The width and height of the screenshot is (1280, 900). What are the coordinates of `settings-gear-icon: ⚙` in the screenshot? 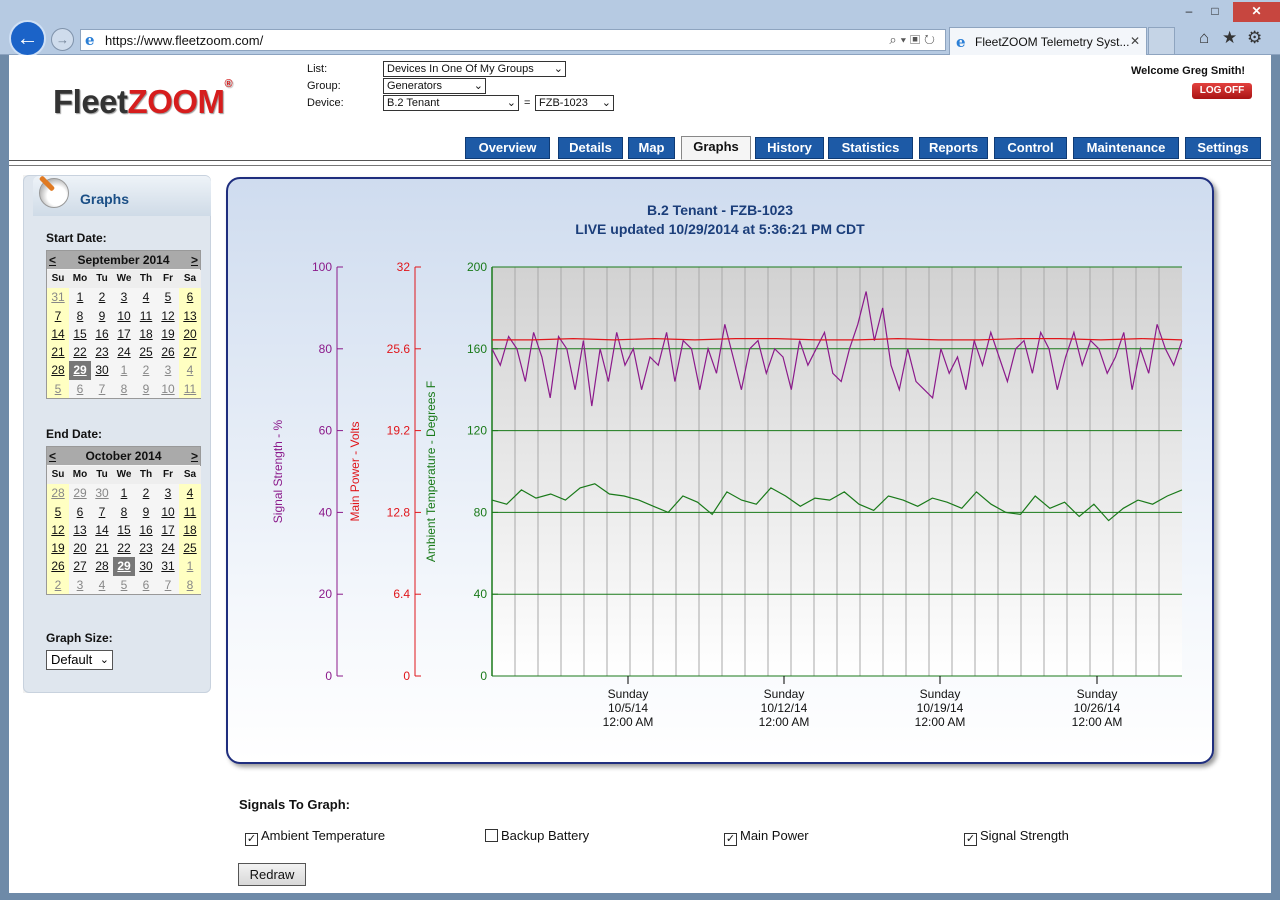 It's located at (1255, 37).